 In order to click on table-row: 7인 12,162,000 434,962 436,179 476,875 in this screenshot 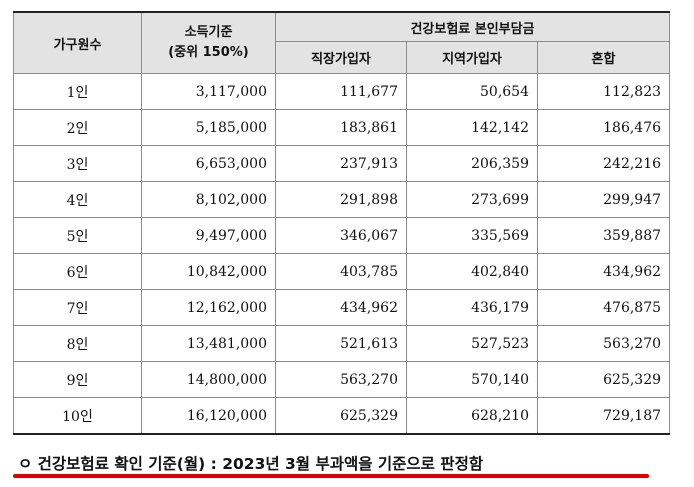, I will do `click(342, 307)`.